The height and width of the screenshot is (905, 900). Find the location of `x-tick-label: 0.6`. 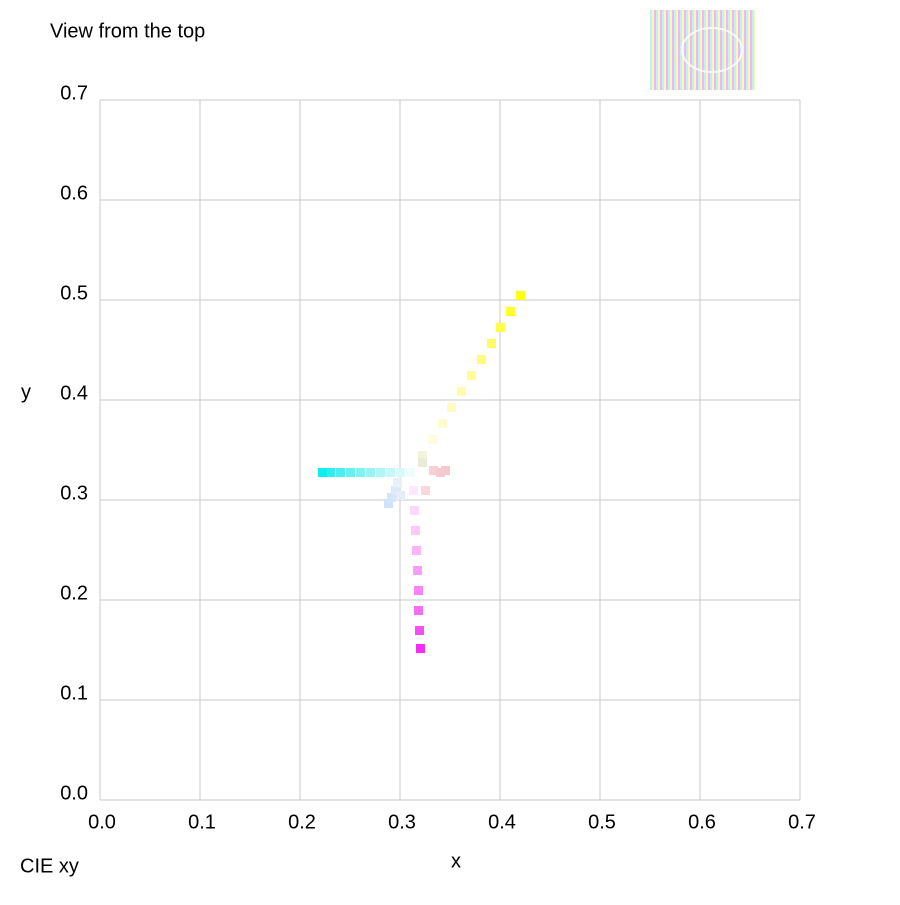

x-tick-label: 0.6 is located at coordinates (702, 822).